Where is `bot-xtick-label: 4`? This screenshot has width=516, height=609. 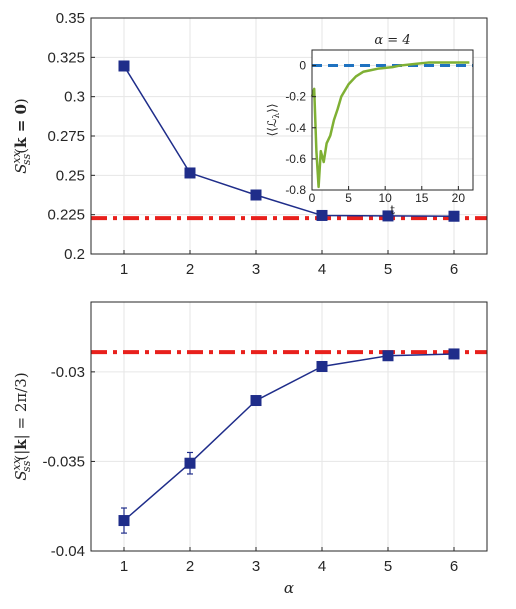
bot-xtick-label: 4 is located at coordinates (322, 566).